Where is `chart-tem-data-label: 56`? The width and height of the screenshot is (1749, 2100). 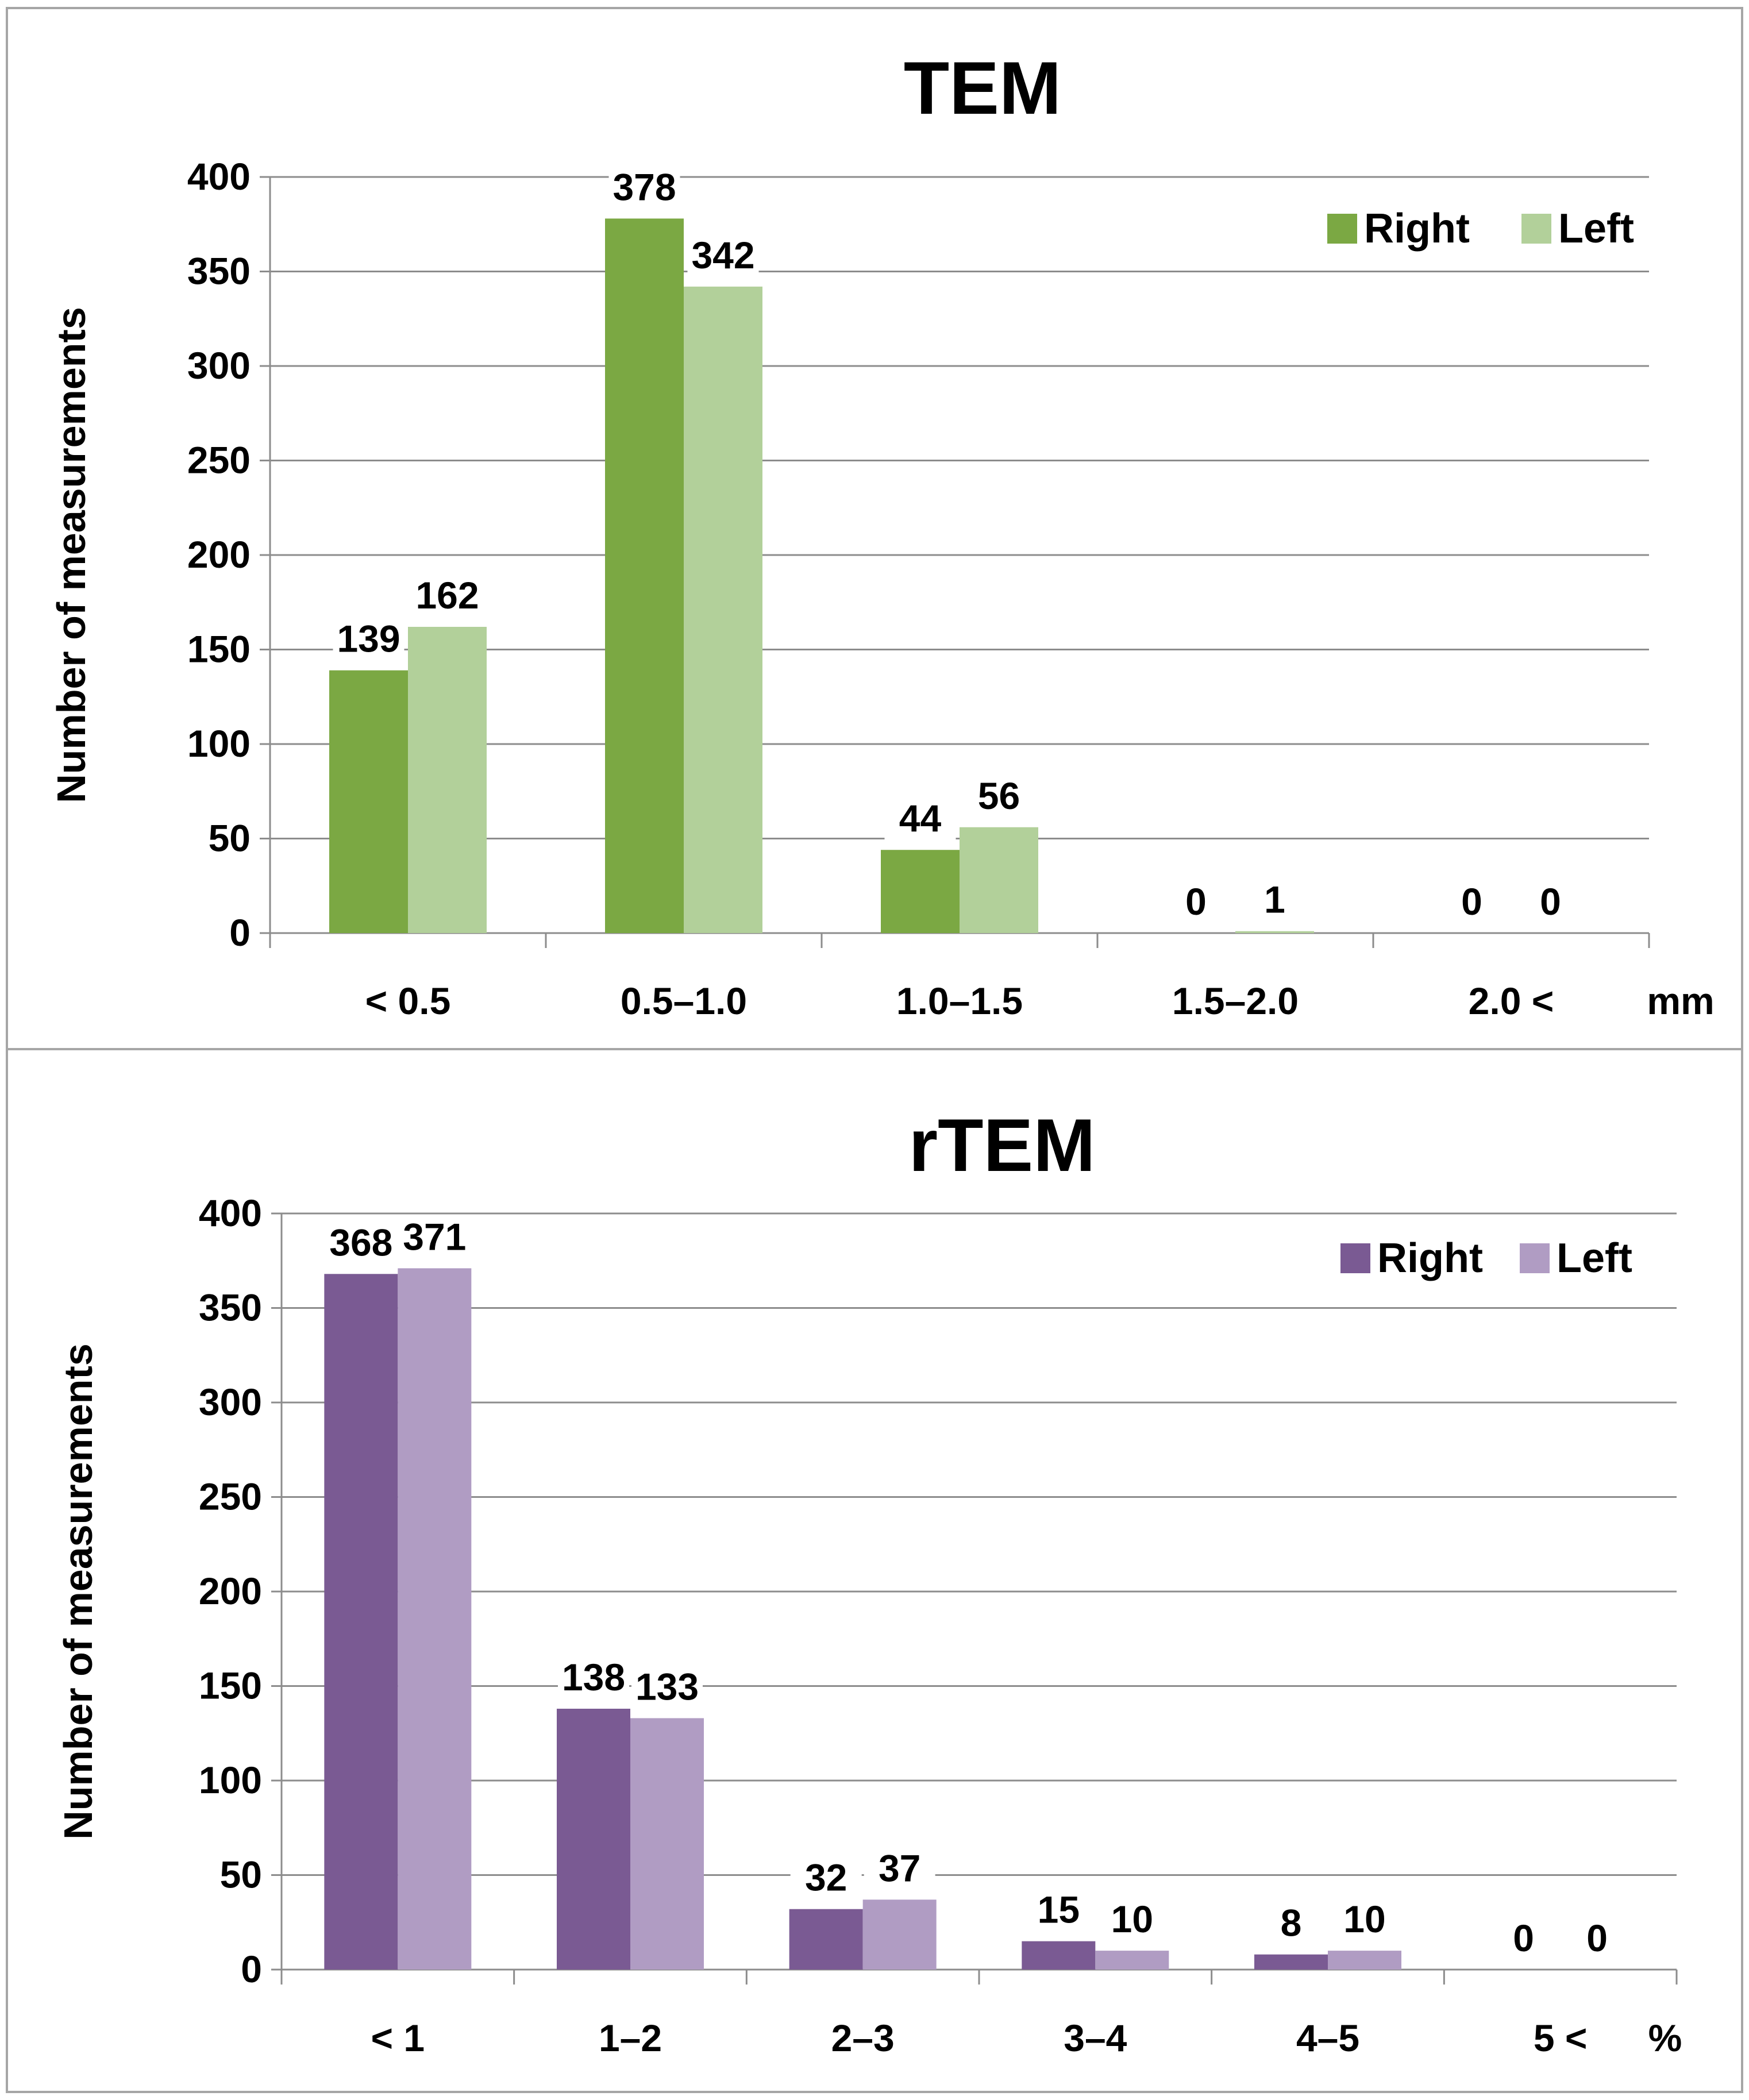
chart-tem-data-label: 56 is located at coordinates (999, 796).